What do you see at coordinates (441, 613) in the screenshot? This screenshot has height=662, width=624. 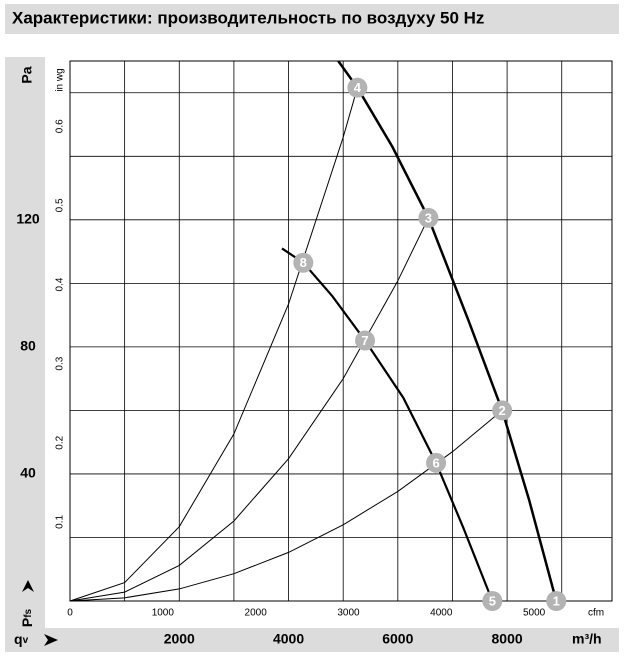 I see `x2-tick-label: 4000` at bounding box center [441, 613].